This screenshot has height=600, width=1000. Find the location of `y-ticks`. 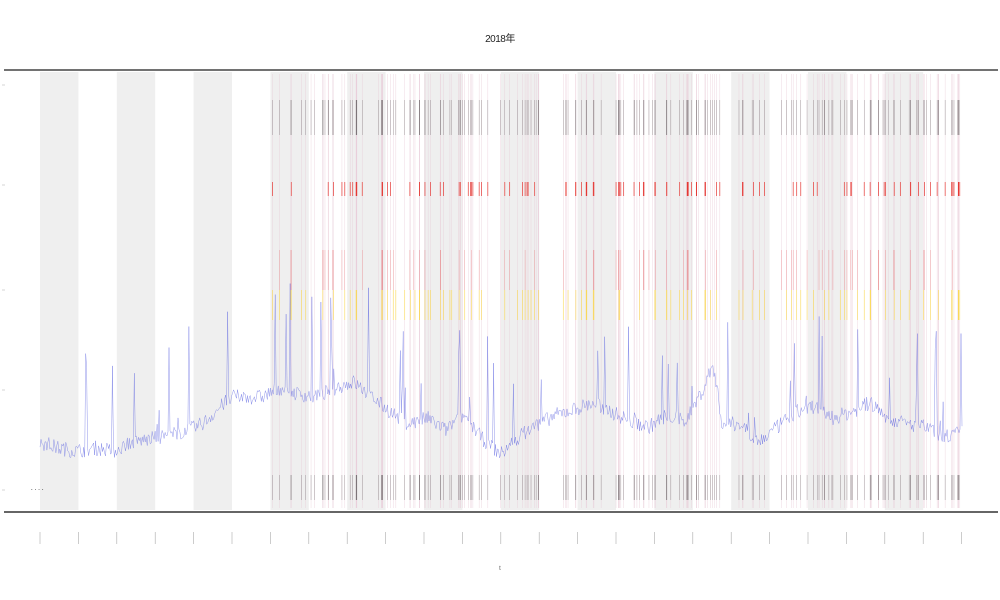

y-ticks is located at coordinates (3, 287).